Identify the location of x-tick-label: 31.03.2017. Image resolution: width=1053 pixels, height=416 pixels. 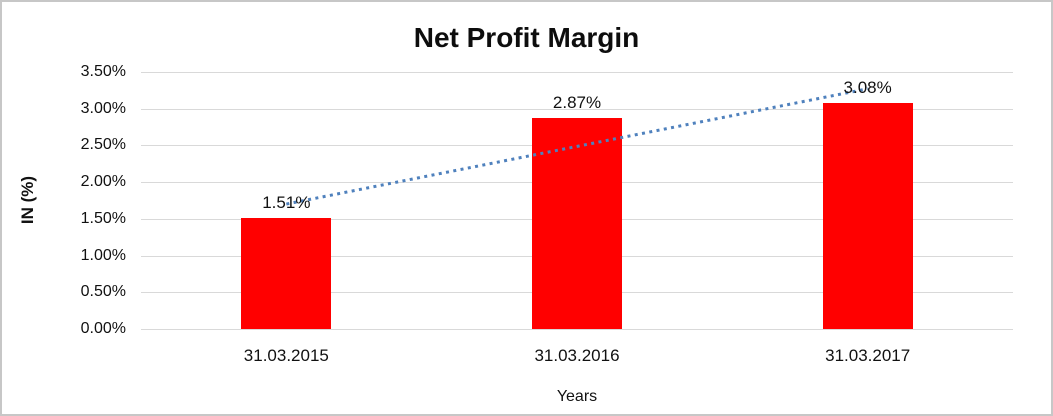
(868, 355).